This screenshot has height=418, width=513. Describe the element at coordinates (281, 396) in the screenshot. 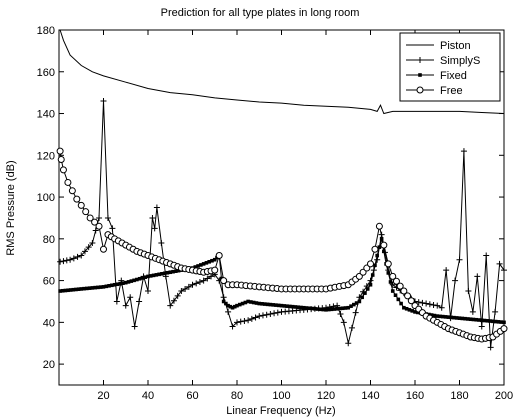

I see `x-tick-label: 100` at that location.